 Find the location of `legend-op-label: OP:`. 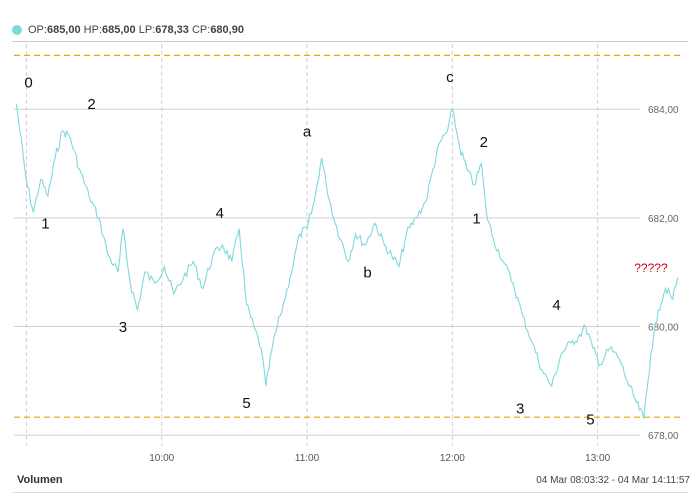

legend-op-label: OP: is located at coordinates (37, 30).